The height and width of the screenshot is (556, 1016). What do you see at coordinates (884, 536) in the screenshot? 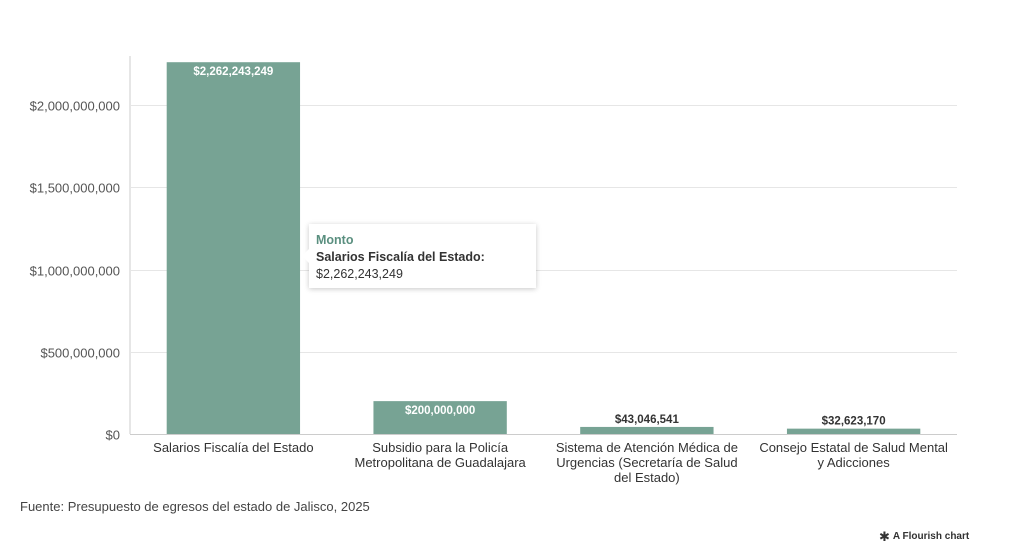
I see `flourish-logo-icon: ✱` at bounding box center [884, 536].